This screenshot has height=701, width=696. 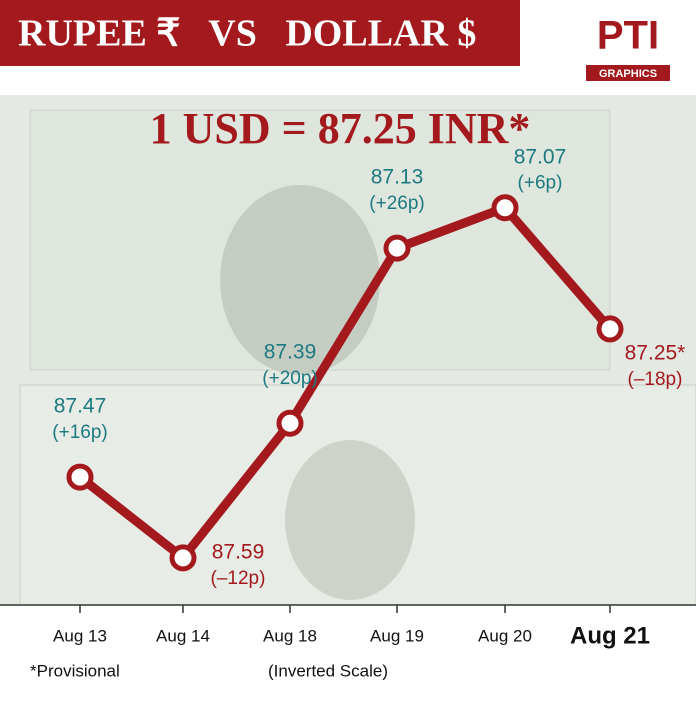 What do you see at coordinates (183, 635) in the screenshot?
I see `x-tick-label: Aug 14` at bounding box center [183, 635].